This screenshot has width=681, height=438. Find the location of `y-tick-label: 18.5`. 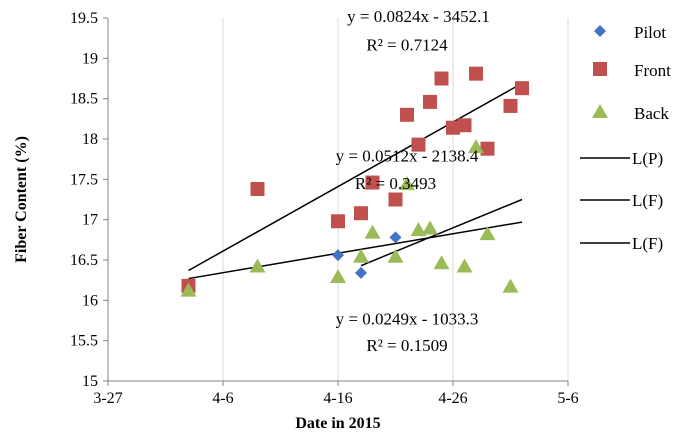

y-tick-label: 18.5 is located at coordinates (84, 99).